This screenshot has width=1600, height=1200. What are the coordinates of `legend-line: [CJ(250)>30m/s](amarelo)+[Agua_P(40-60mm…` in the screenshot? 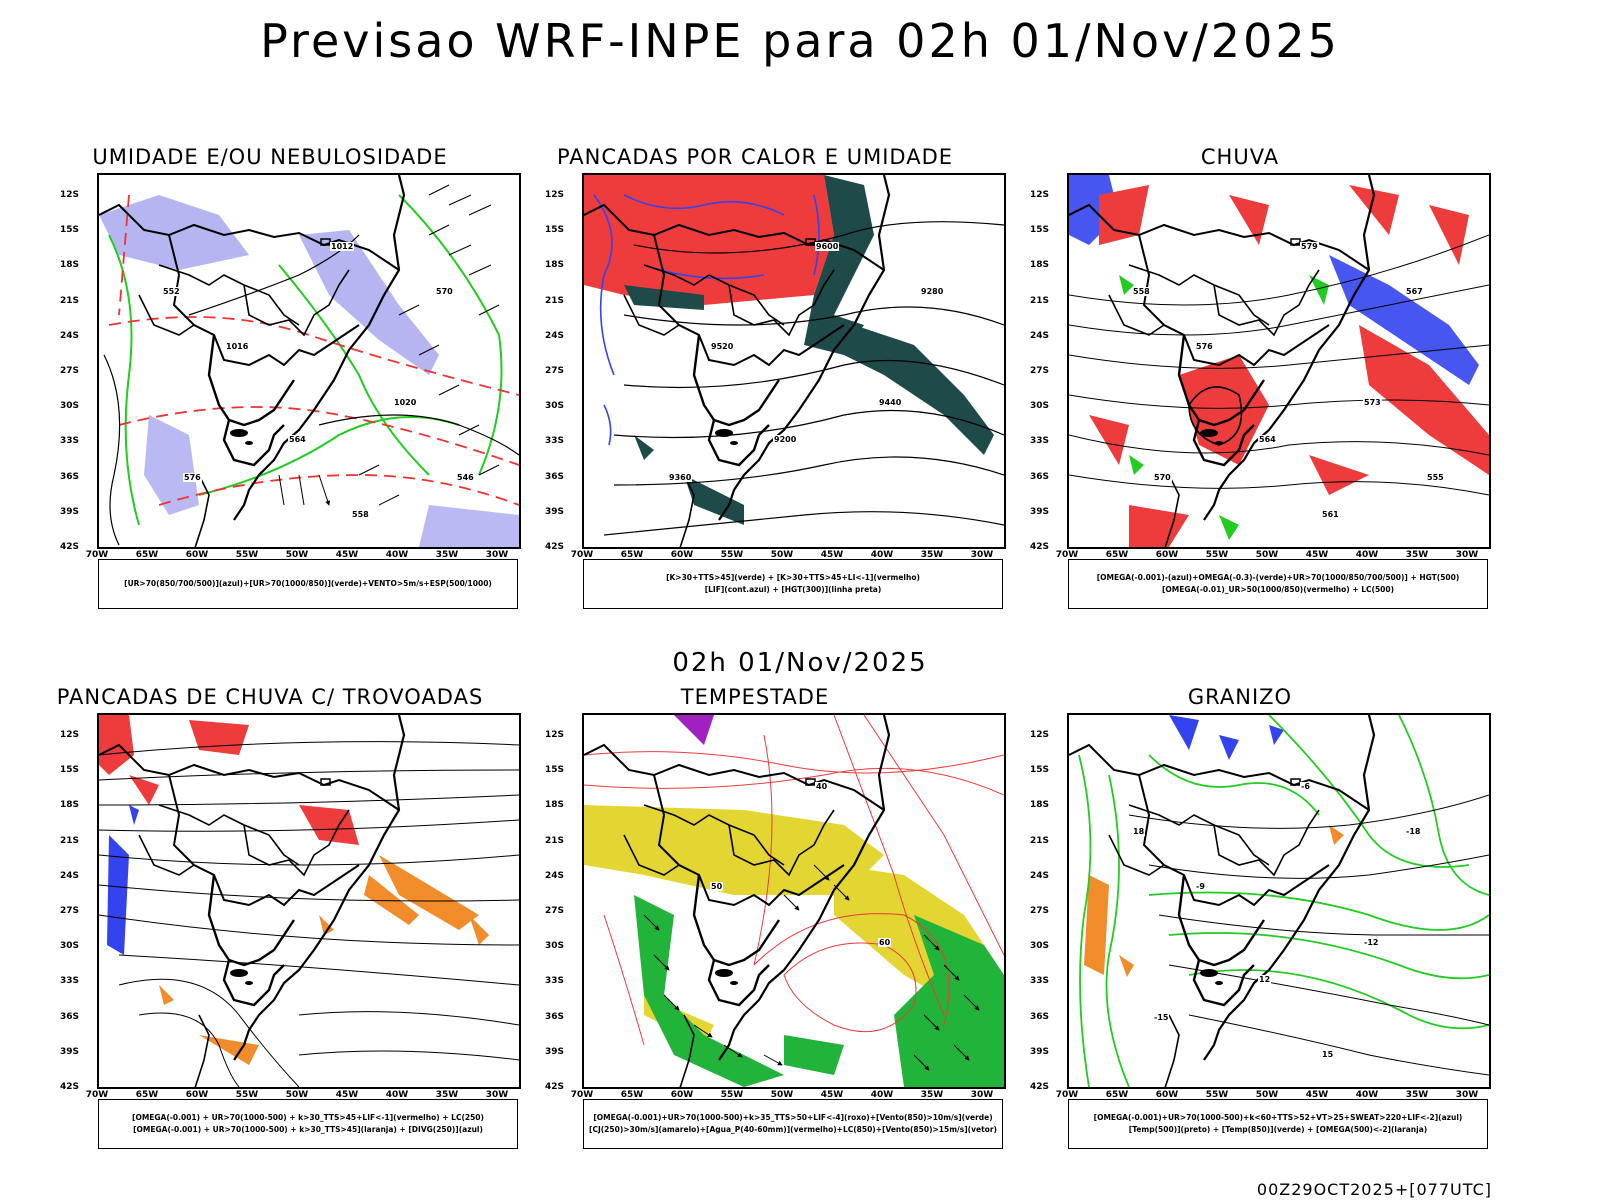 It's located at (793, 1129).